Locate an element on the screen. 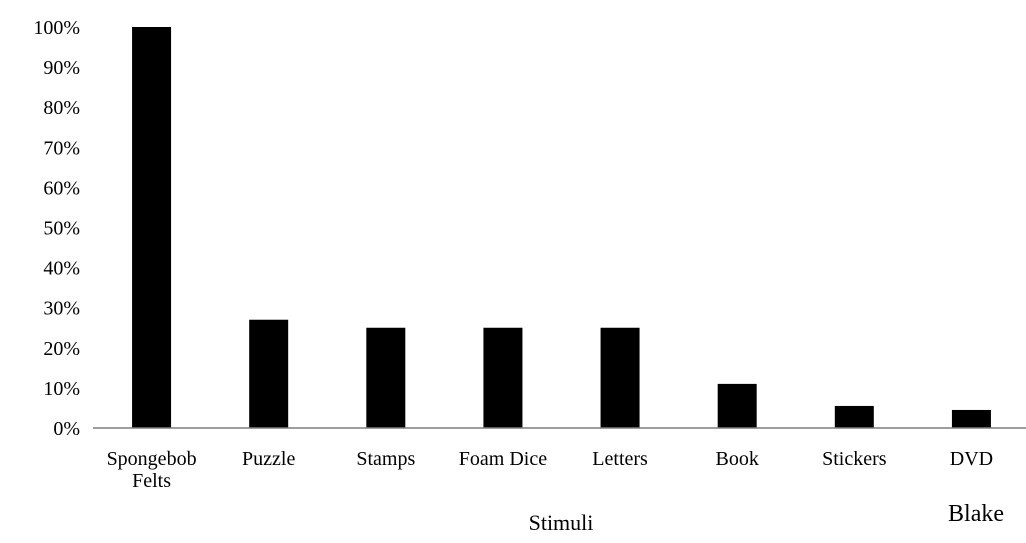  y-axis-ticks: 0% 10% 20% 30% 40% 50% 60% 70% 80% 90% 100% is located at coordinates (56, 228).